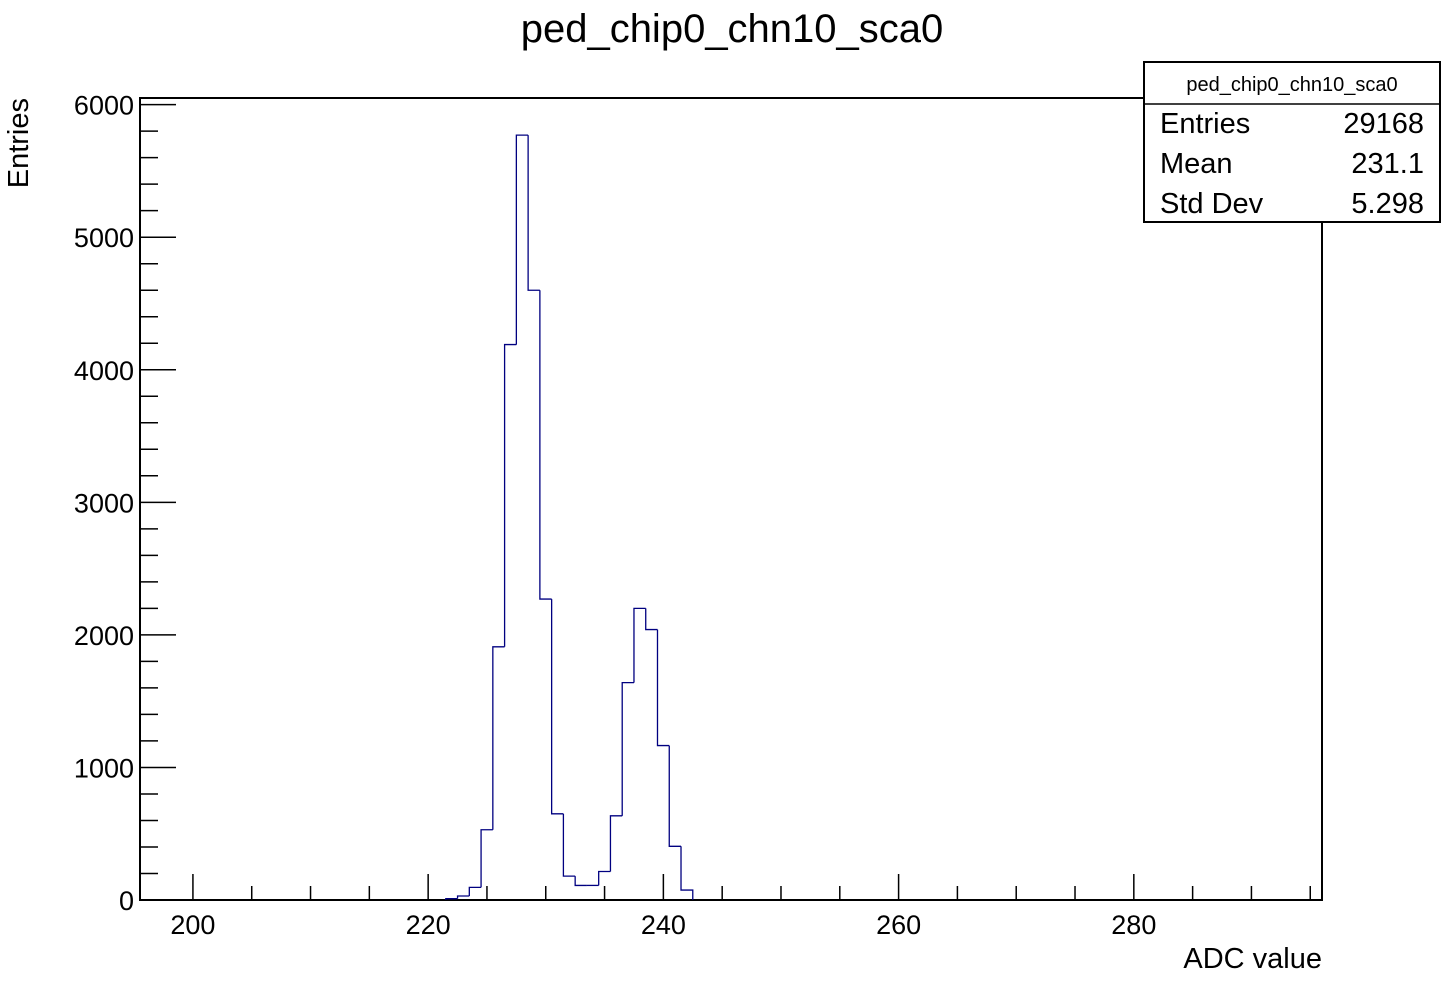 Image resolution: width=1452 pixels, height=984 pixels. What do you see at coordinates (898, 925) in the screenshot?
I see `x-tick-label: 260` at bounding box center [898, 925].